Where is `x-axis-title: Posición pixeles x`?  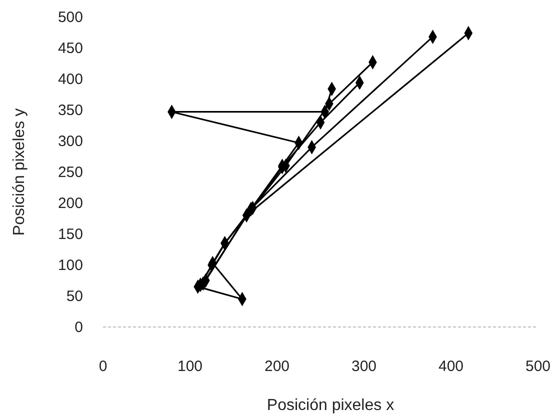
x-axis-title: Posición pixeles x is located at coordinates (330, 405).